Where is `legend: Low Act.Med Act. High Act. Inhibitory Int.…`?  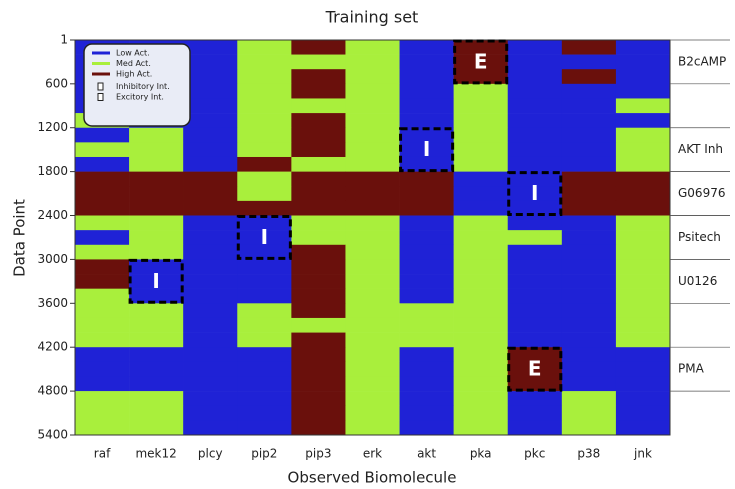 legend: Low Act.Med Act. High Act. Inhibitory Int.… is located at coordinates (137, 85).